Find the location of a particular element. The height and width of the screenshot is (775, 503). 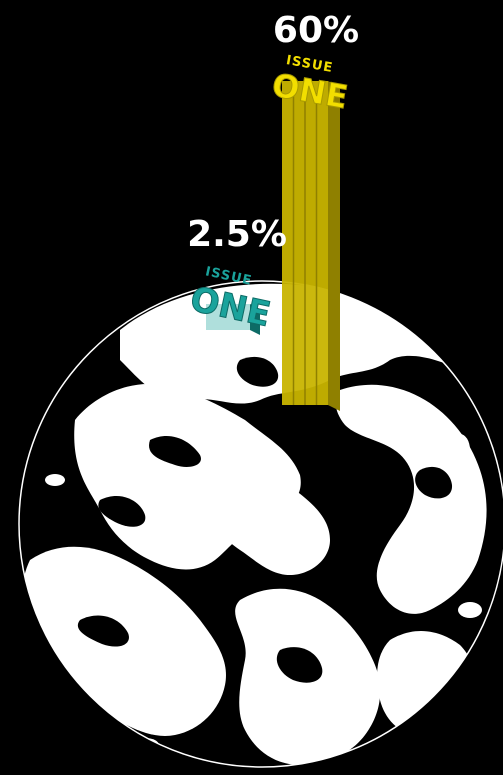

value-label-small: 2.5% is located at coordinates (237, 234).